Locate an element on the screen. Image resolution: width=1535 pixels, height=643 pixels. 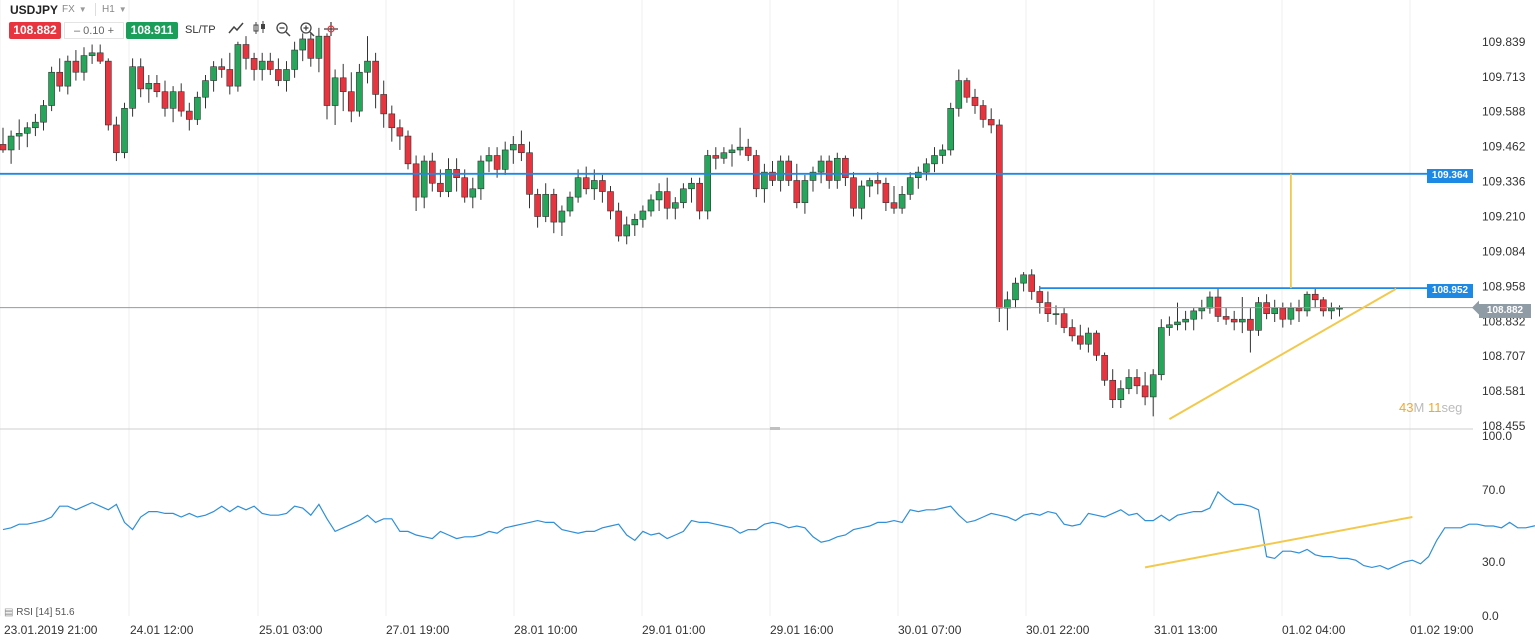
crosshair-icon is located at coordinates (331, 30).